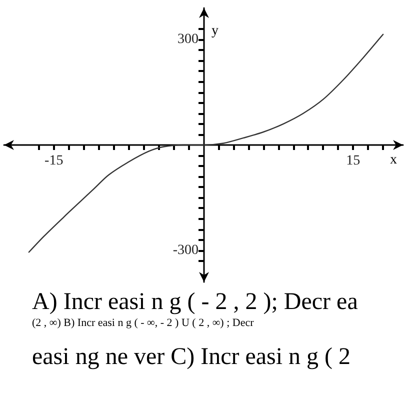 The image size is (407, 406). What do you see at coordinates (143, 323) in the screenshot?
I see `text: (2 , ∞) B) Incr easi n g ( - ∞, - 2 ) U ( 2 , ∞) ; Decr` at bounding box center [143, 323].